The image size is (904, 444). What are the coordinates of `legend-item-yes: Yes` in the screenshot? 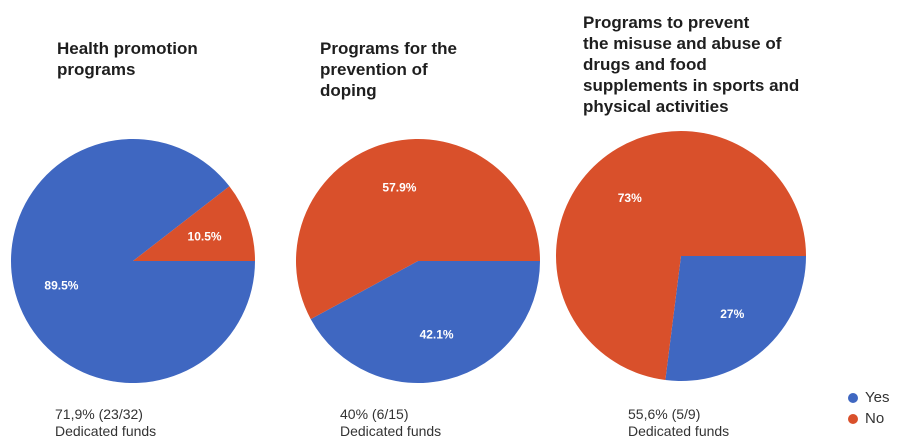 It's located at (868, 397).